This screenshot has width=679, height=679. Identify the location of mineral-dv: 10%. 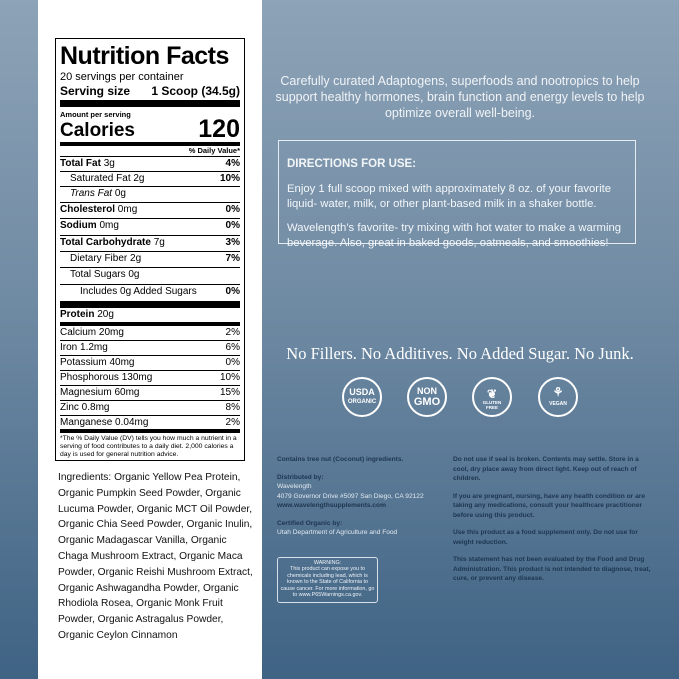
(229, 377).